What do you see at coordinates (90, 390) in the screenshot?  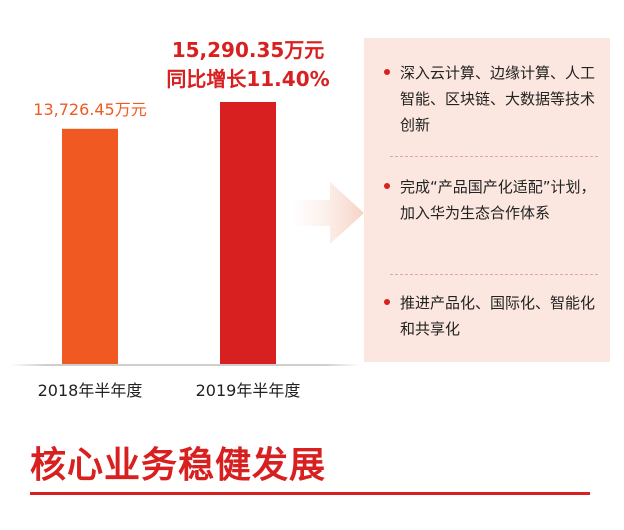 I see `x-tick-label: 2018年半年度` at bounding box center [90, 390].